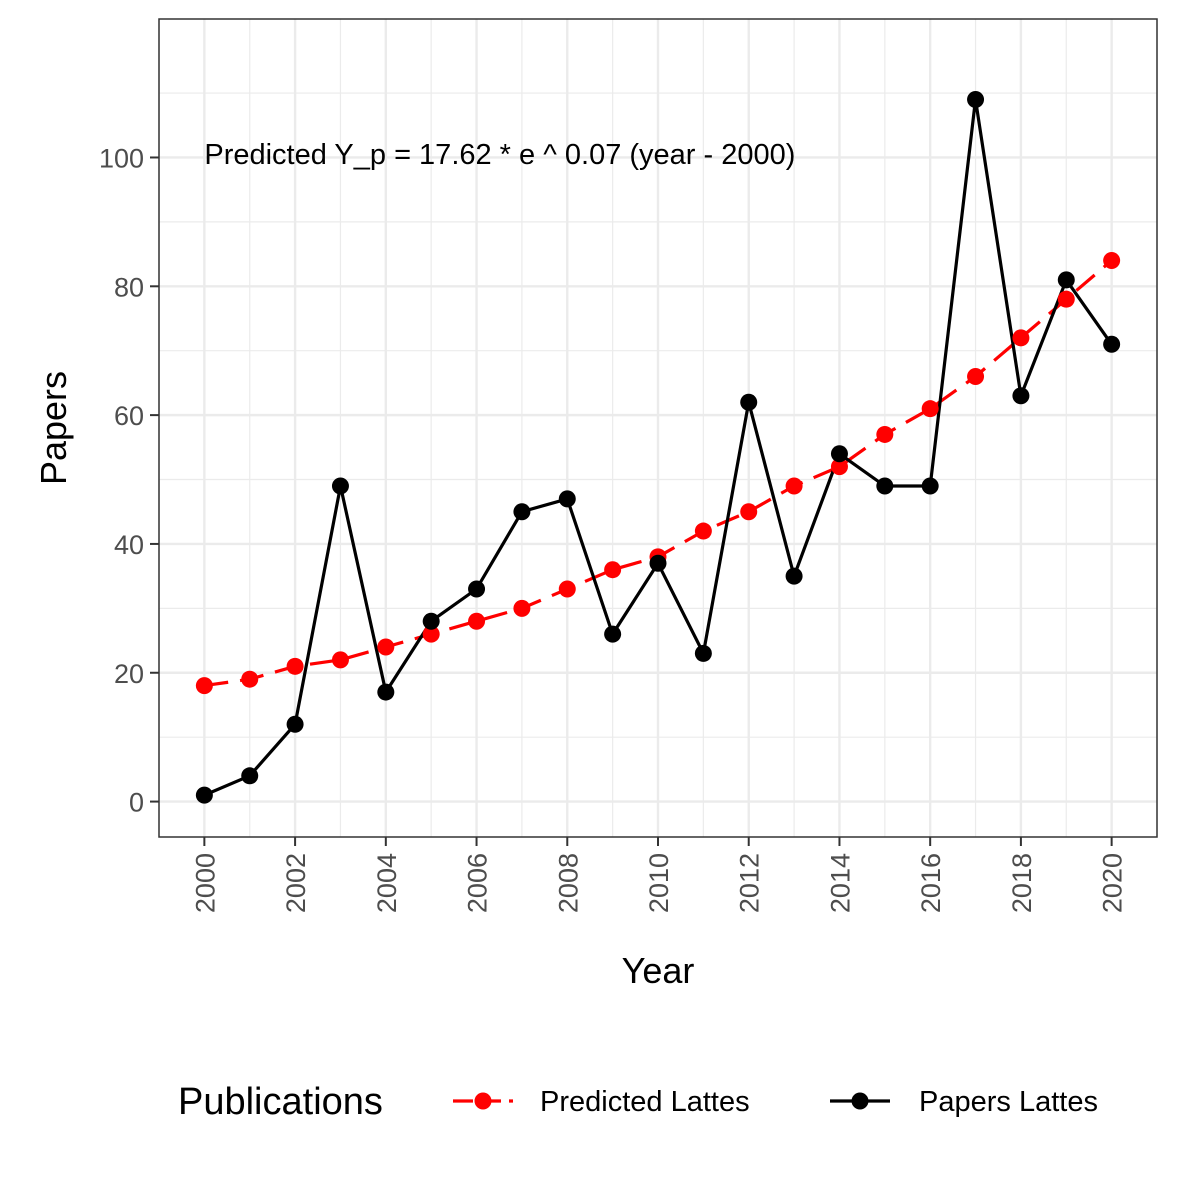  What do you see at coordinates (205, 883) in the screenshot?
I see `x-tick-label: 2000` at bounding box center [205, 883].